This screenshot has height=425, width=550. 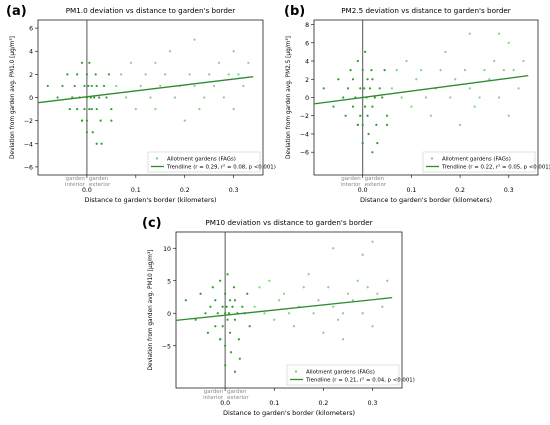 What do you see at coordinates (213, 398) in the screenshot?
I see `garden-interior-label: interior` at bounding box center [213, 398].